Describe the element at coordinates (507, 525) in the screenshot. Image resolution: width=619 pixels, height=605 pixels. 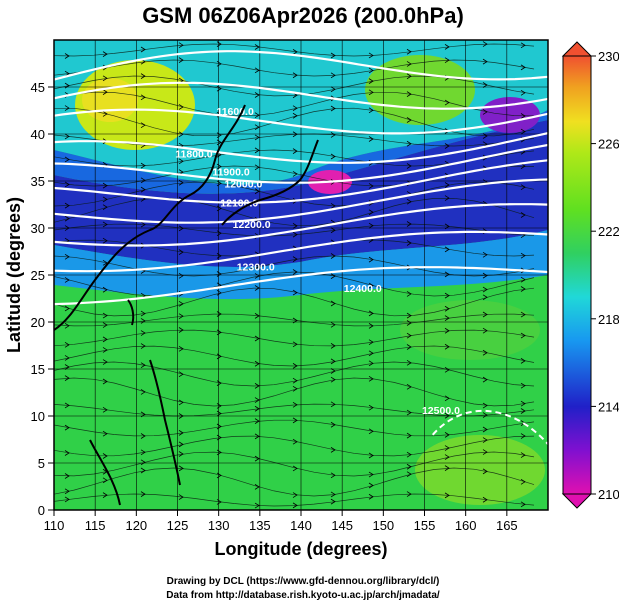
I see `x-tick-label: 165` at that location.